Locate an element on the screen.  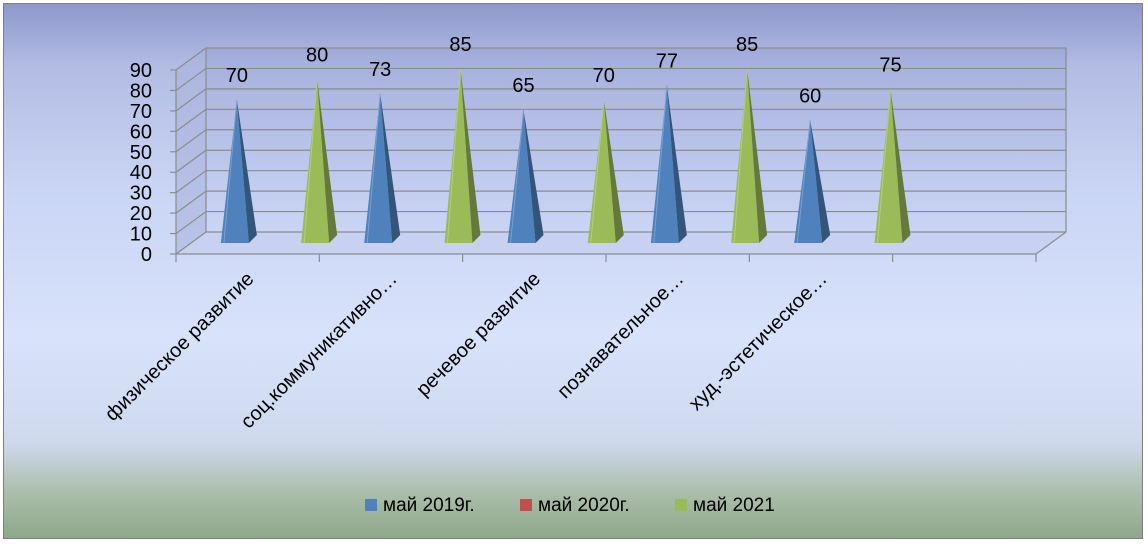
legend-item: май 2020г. is located at coordinates (575, 505).